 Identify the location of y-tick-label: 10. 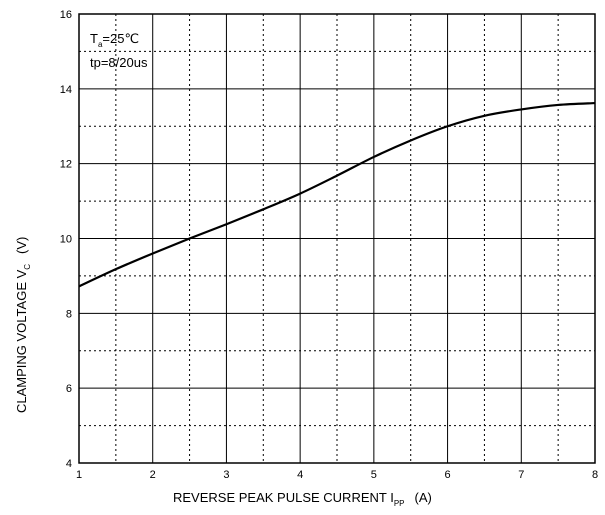
(66, 240).